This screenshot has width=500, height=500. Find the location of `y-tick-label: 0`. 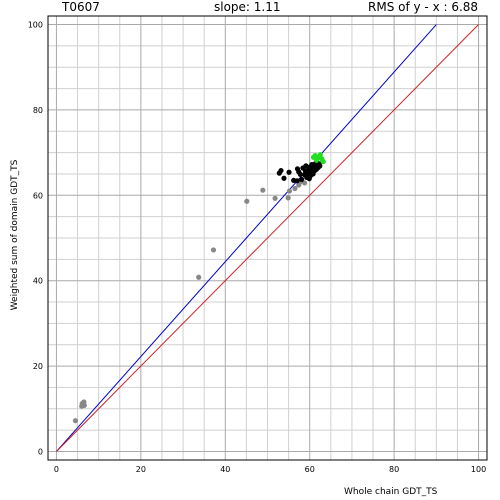

y-tick-label: 0 is located at coordinates (40, 451).